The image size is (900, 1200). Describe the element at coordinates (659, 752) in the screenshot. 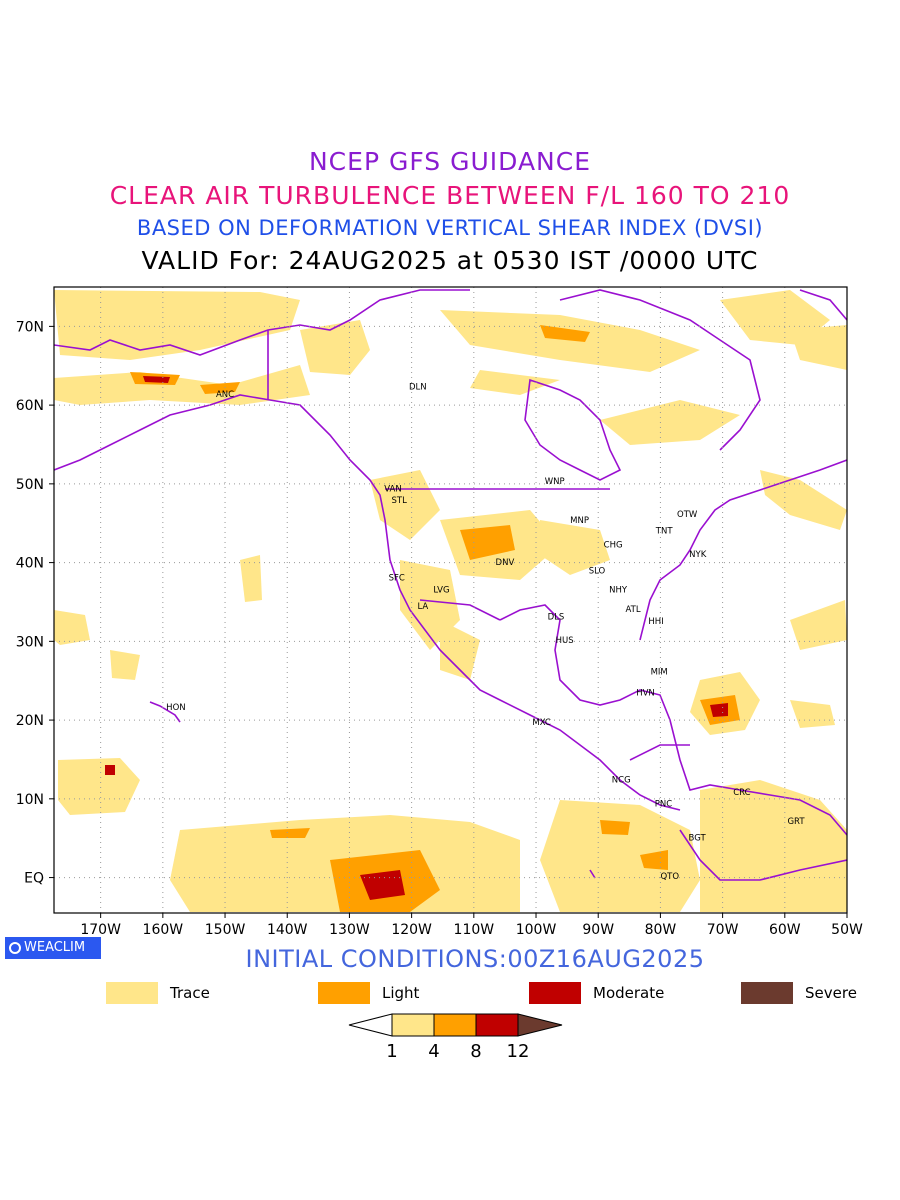

I see `caribbean-islands` at that location.